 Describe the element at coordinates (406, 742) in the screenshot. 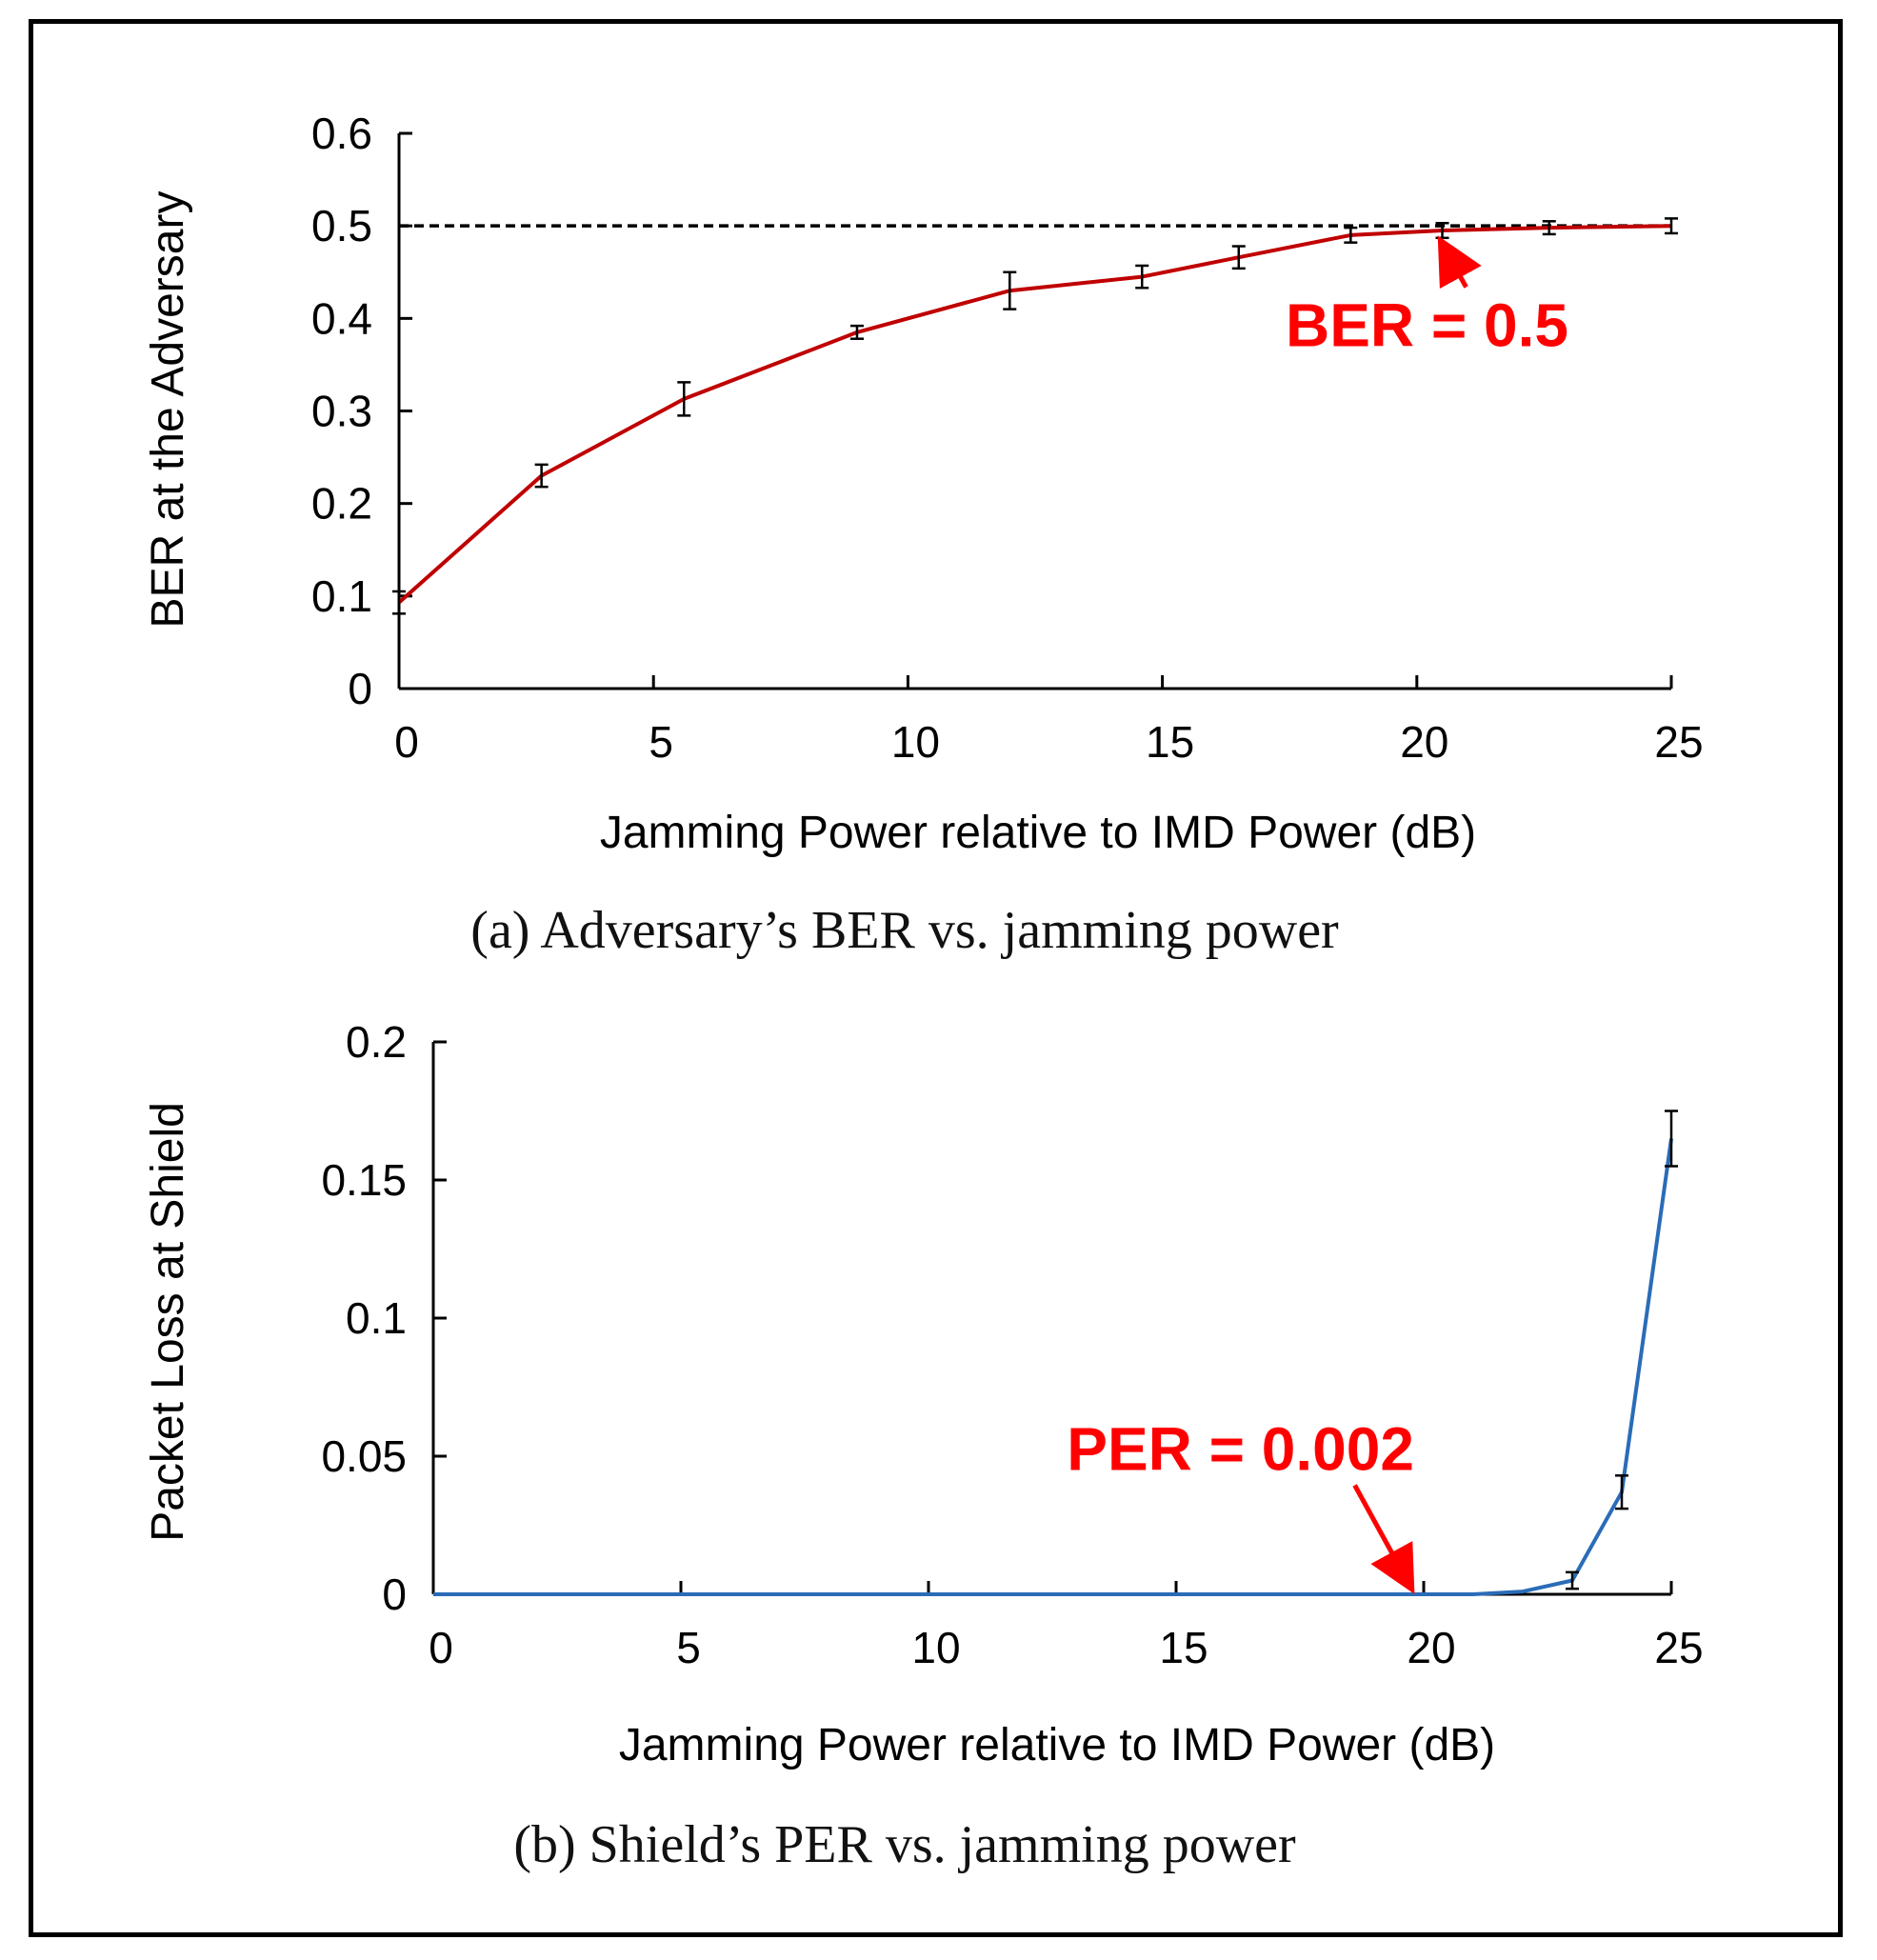

I see `chartA-xtick-label: 0` at that location.